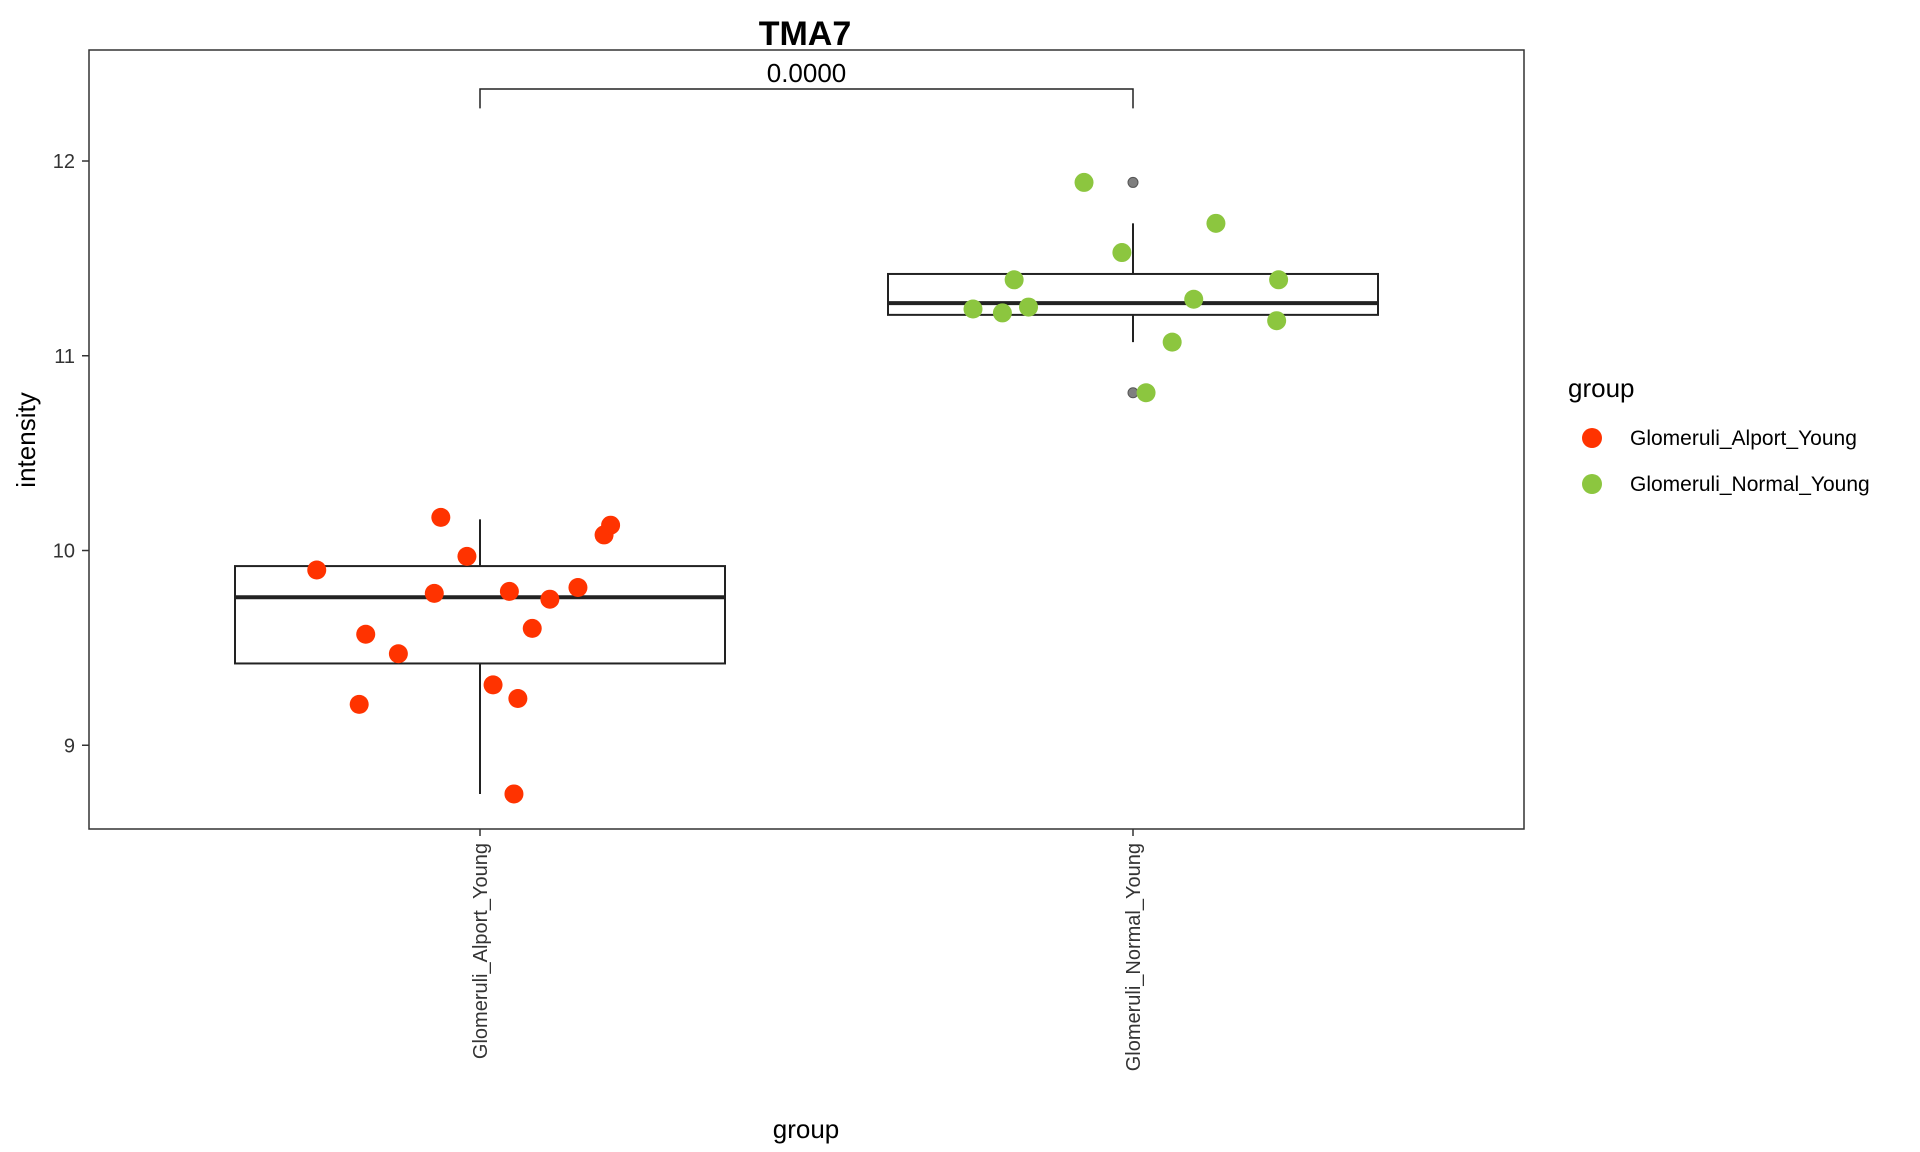  What do you see at coordinates (481, 951) in the screenshot?
I see `x-tick-label: Glomeruli_Alport_Young` at bounding box center [481, 951].